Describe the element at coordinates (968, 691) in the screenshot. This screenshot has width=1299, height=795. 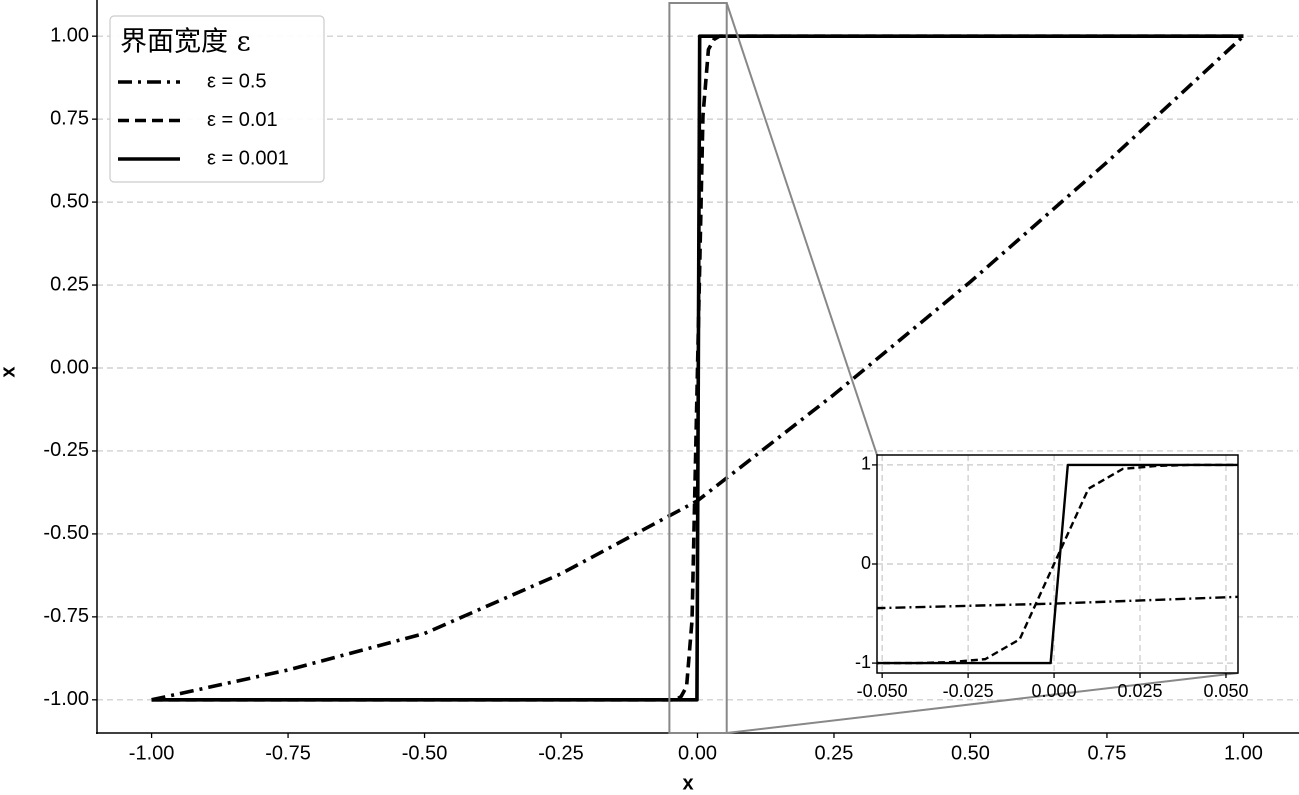
I see `inset-x-tick-label: -0.025` at that location.